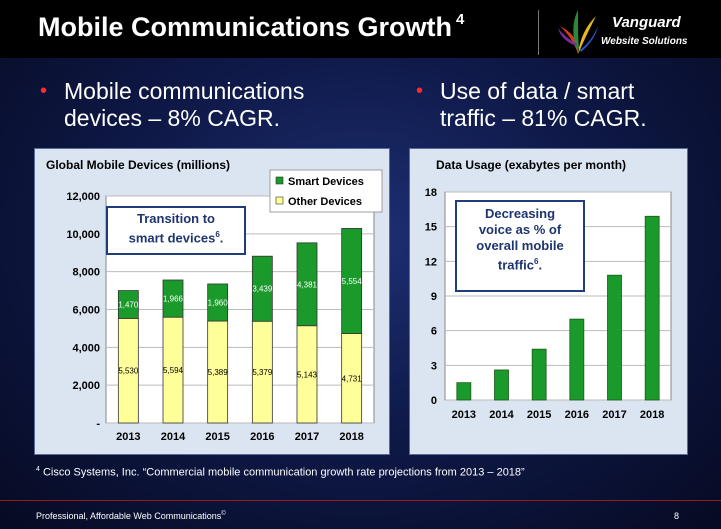  Describe the element at coordinates (644, 41) in the screenshot. I see `brand-subtitle: Website Solutions` at that location.